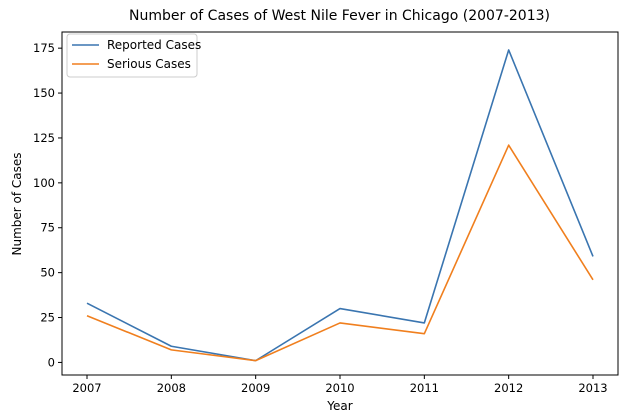 The height and width of the screenshot is (420, 635). What do you see at coordinates (47, 228) in the screenshot?
I see `y-tick-label: 75` at bounding box center [47, 228].